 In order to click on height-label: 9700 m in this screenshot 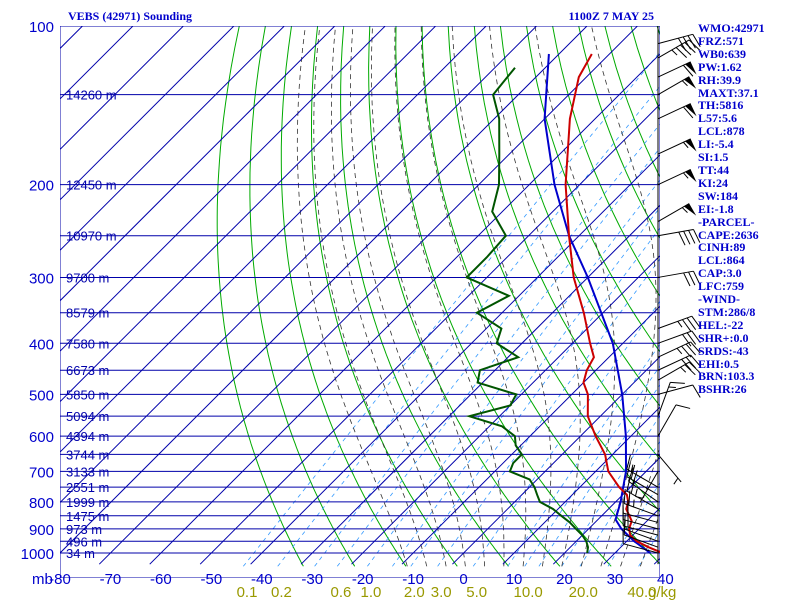, I will do `click(87, 277)`.